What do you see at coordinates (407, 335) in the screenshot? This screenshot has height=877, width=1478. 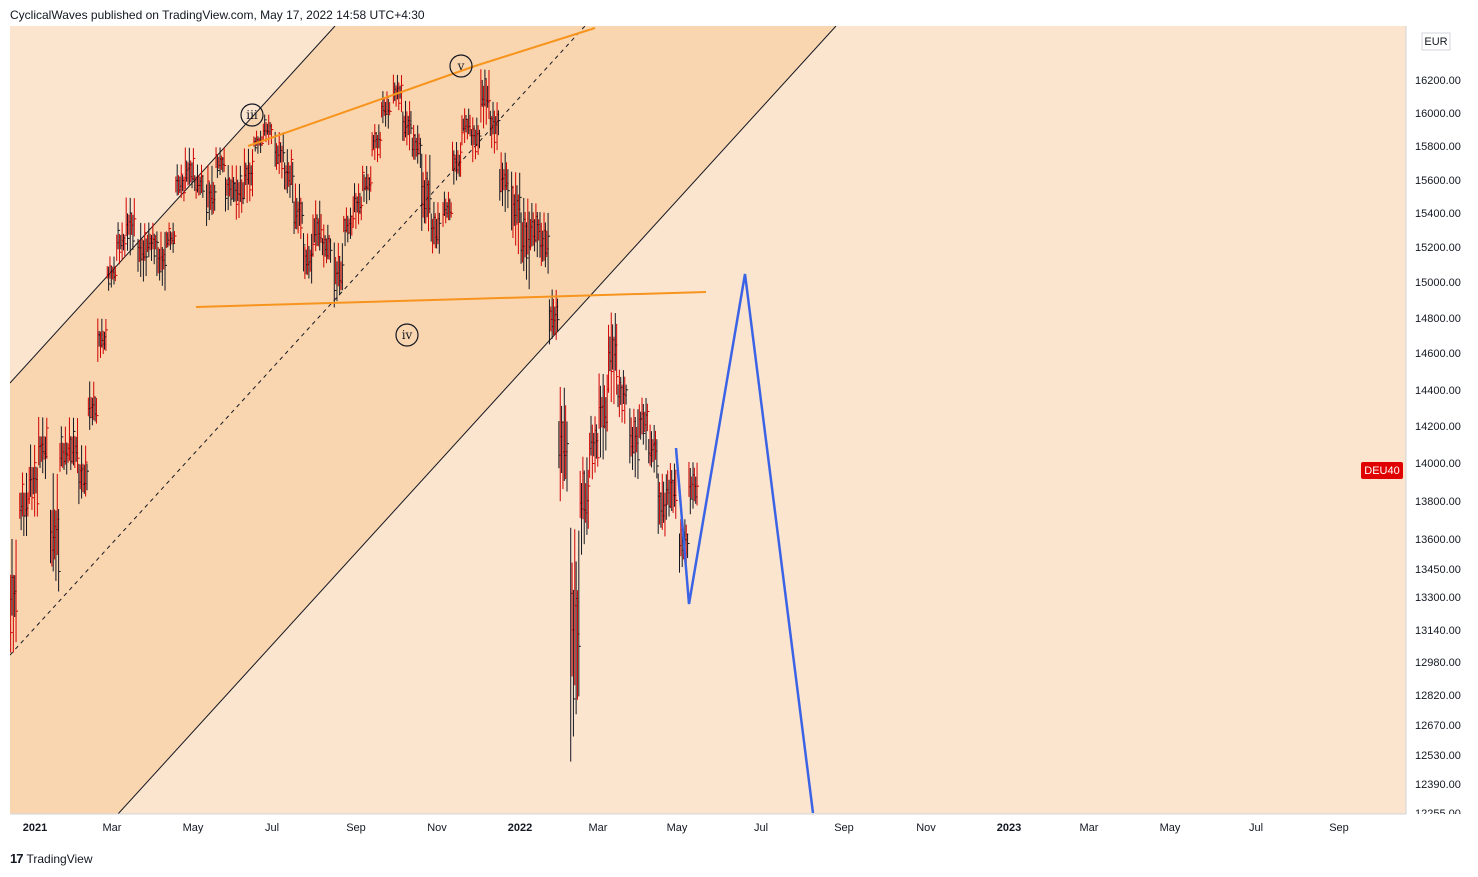 I see `wave-label-iv-text: iv` at bounding box center [407, 335].